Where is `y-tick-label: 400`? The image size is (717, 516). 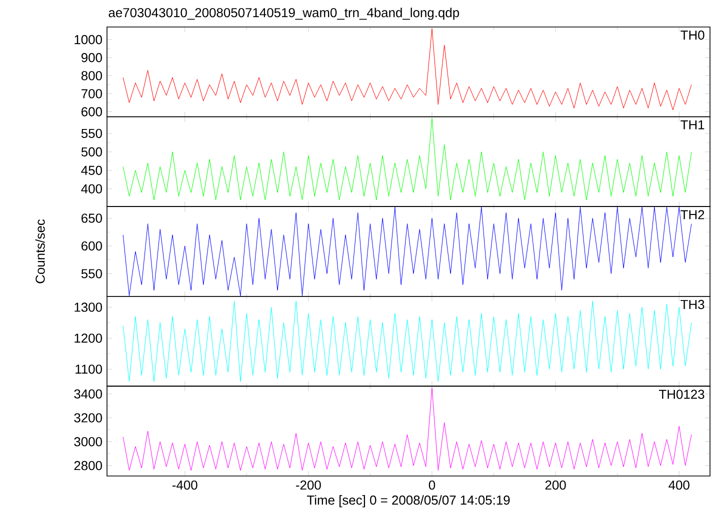 y-tick-label: 400 is located at coordinates (91, 189).